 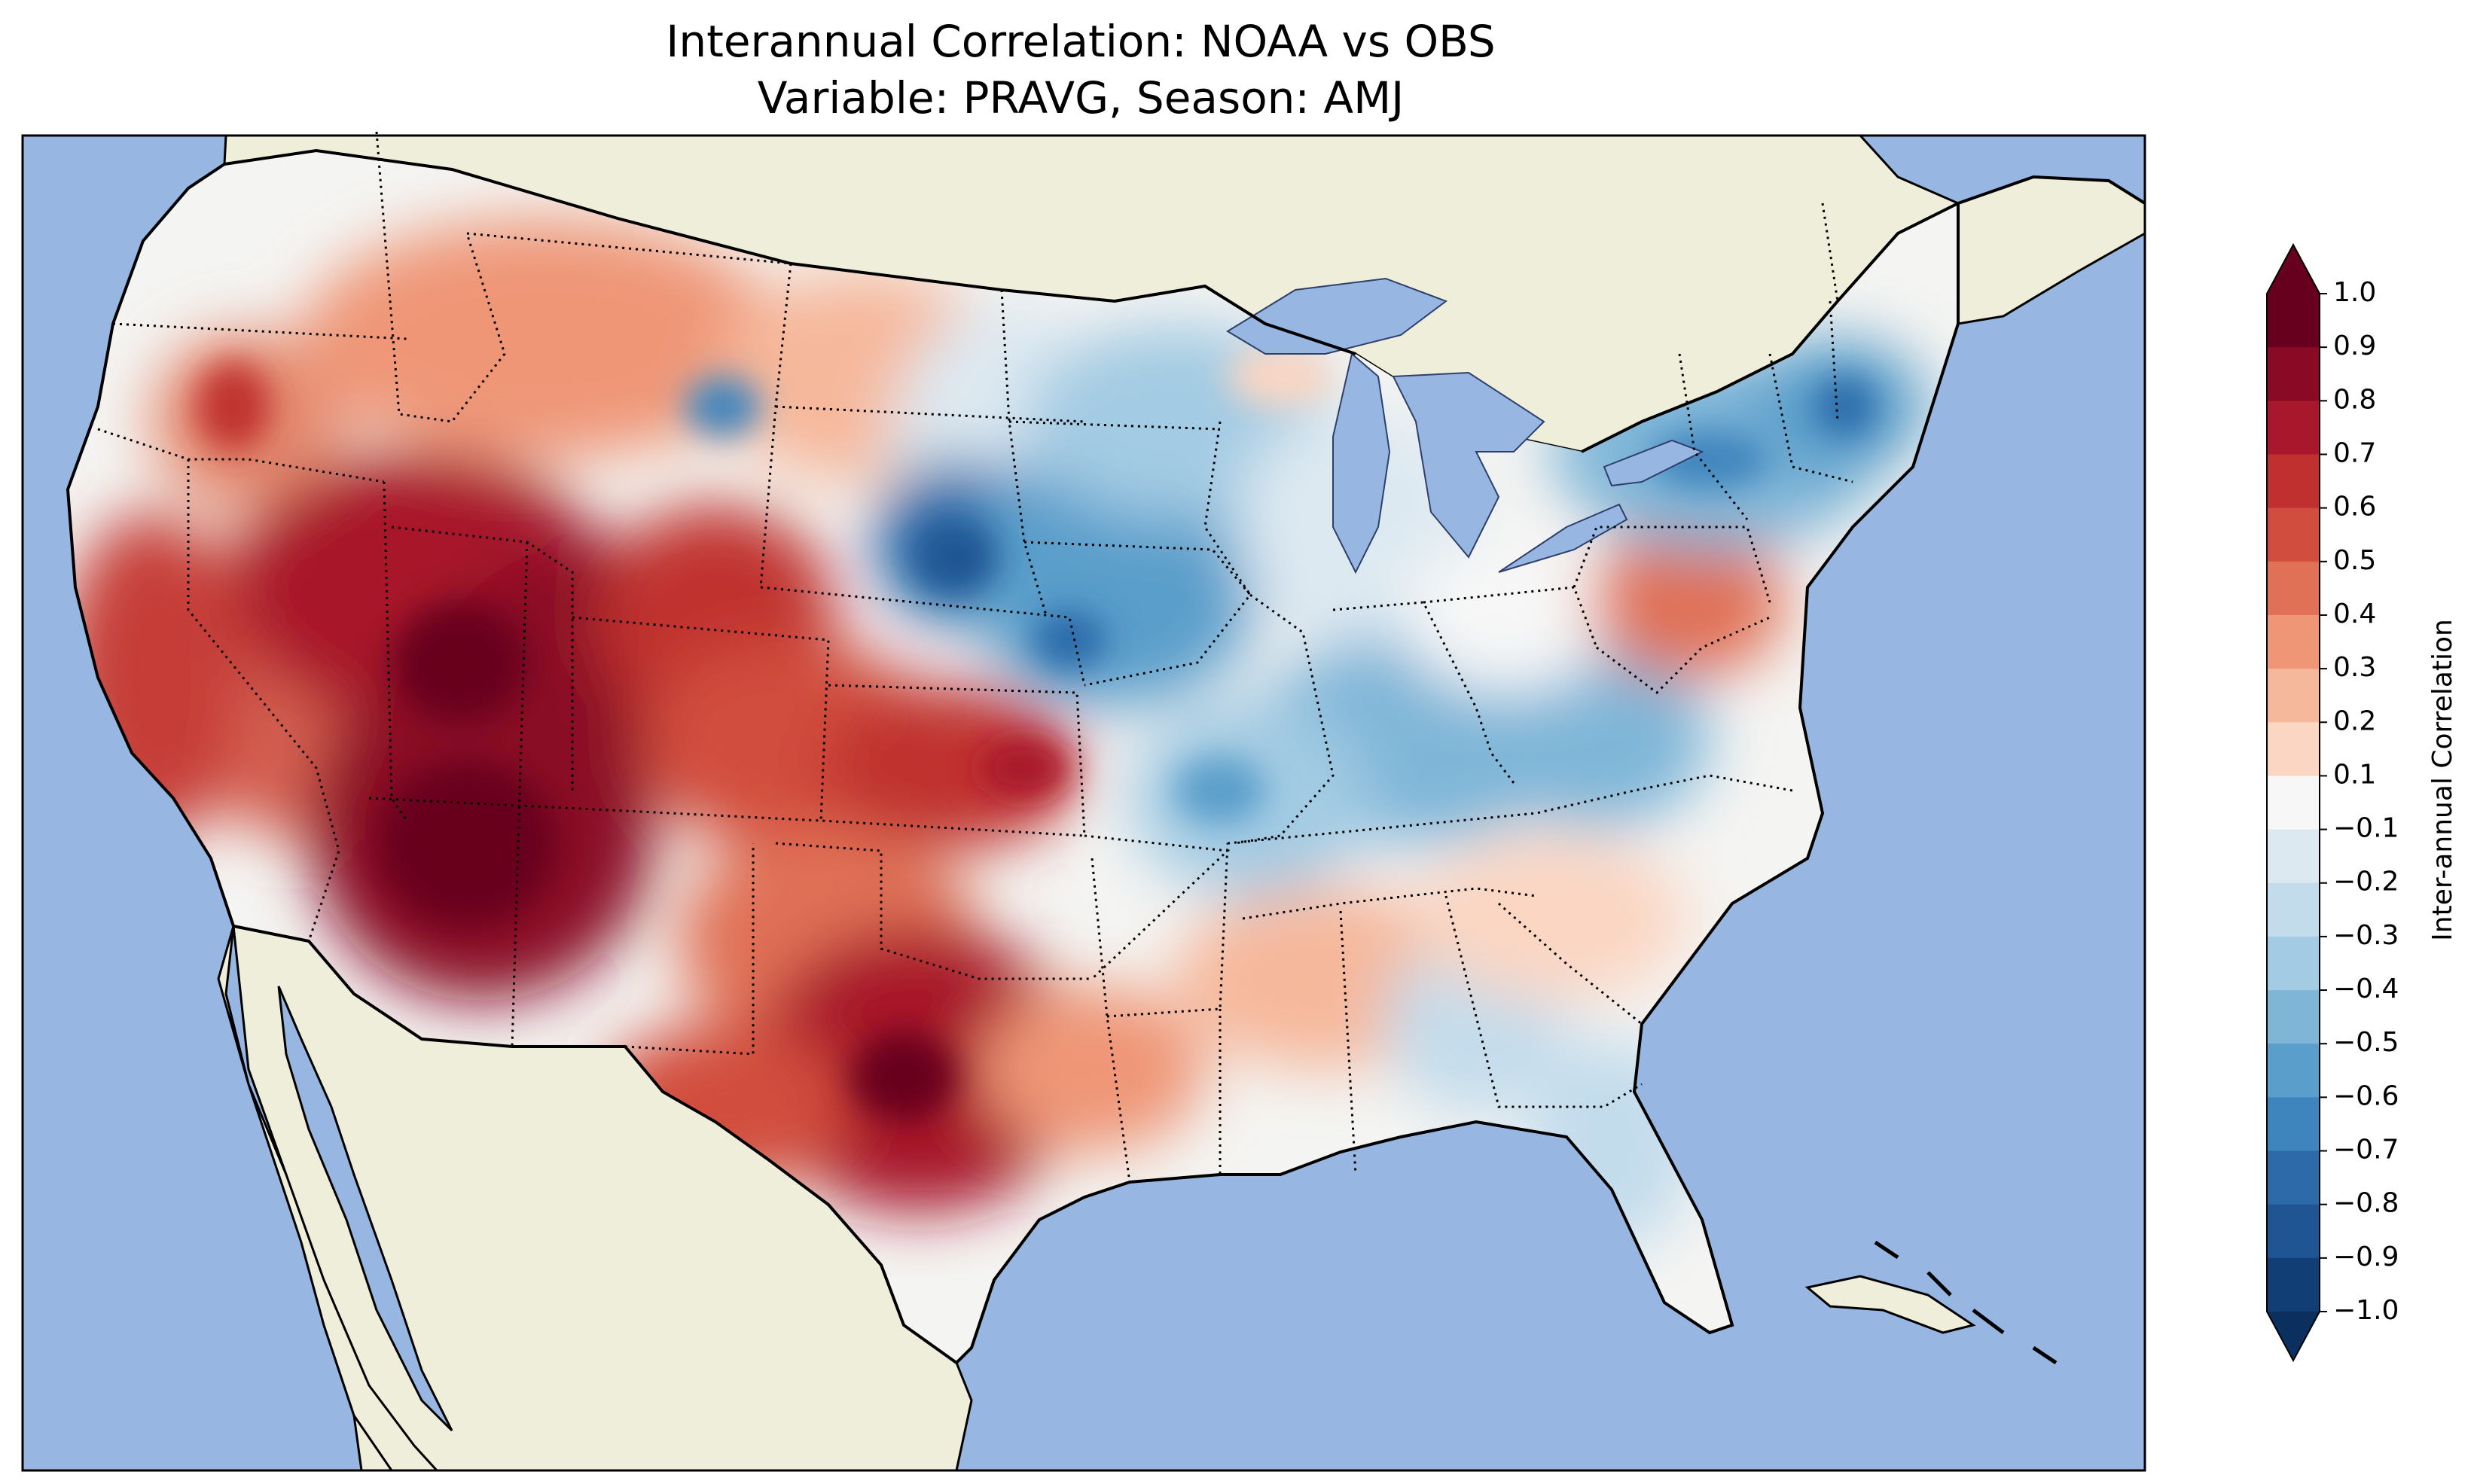 I want to click on colorbar-tick-label: −0.6, so click(x=2366, y=1095).